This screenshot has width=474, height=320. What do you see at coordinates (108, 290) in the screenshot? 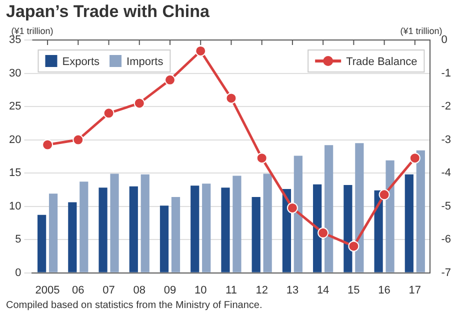
I see `x-tick-label: 07` at bounding box center [108, 290].